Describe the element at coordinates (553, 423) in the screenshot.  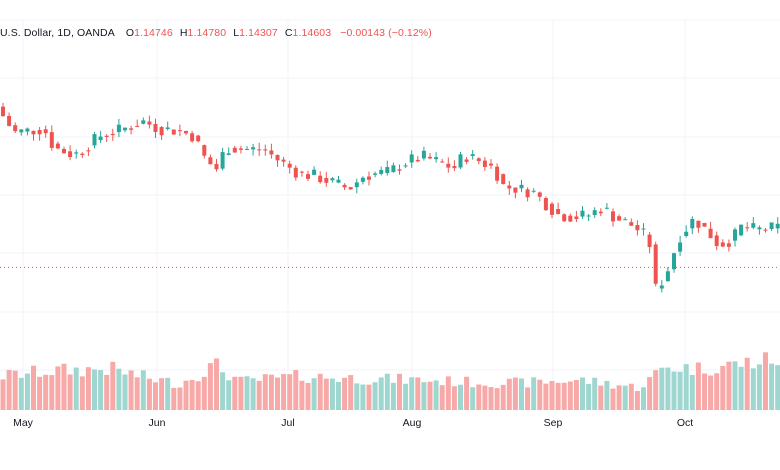
I see `x-tick-label-sep: Sep` at that location.